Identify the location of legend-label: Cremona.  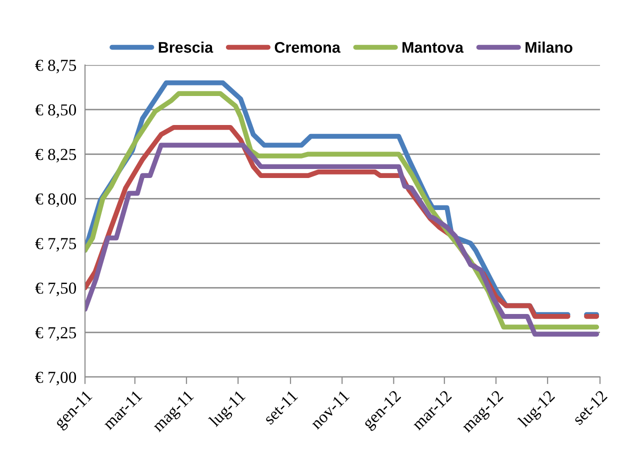
(307, 47).